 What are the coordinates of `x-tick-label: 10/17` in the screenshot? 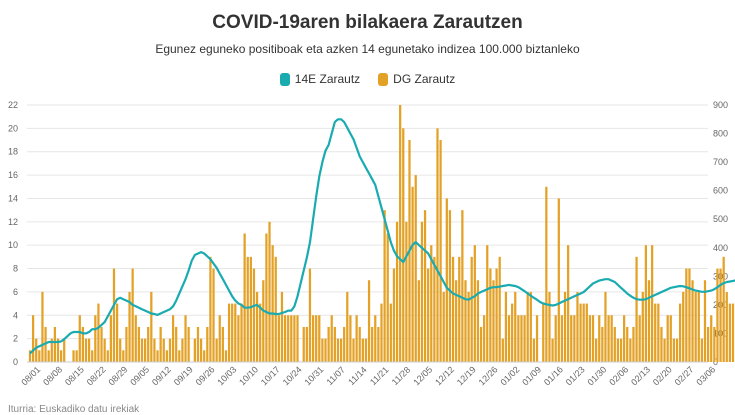 It's located at (270, 375).